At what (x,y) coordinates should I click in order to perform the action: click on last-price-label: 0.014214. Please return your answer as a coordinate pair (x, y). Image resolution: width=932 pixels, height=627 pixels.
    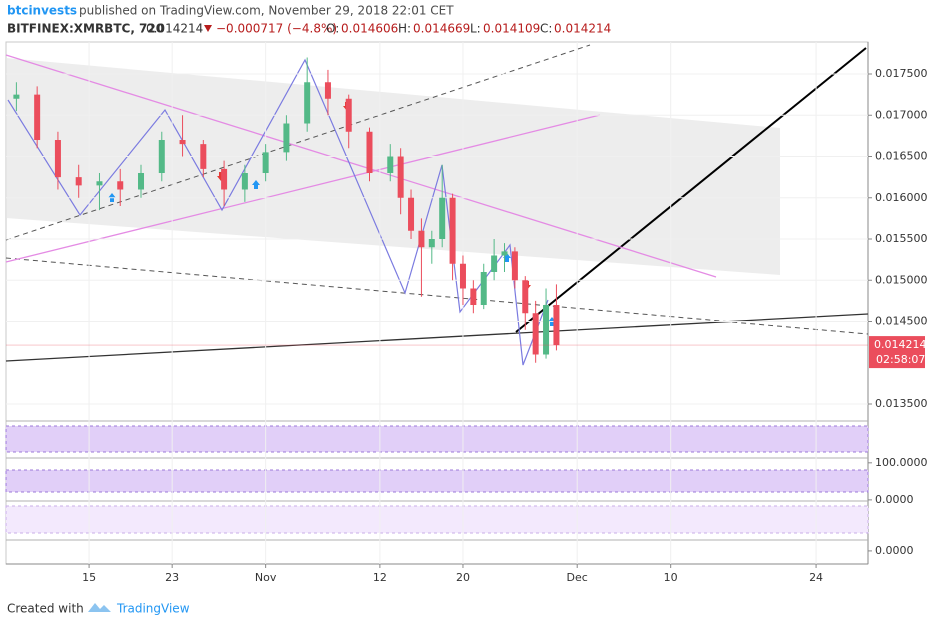
    Looking at the image, I should click on (900, 344).